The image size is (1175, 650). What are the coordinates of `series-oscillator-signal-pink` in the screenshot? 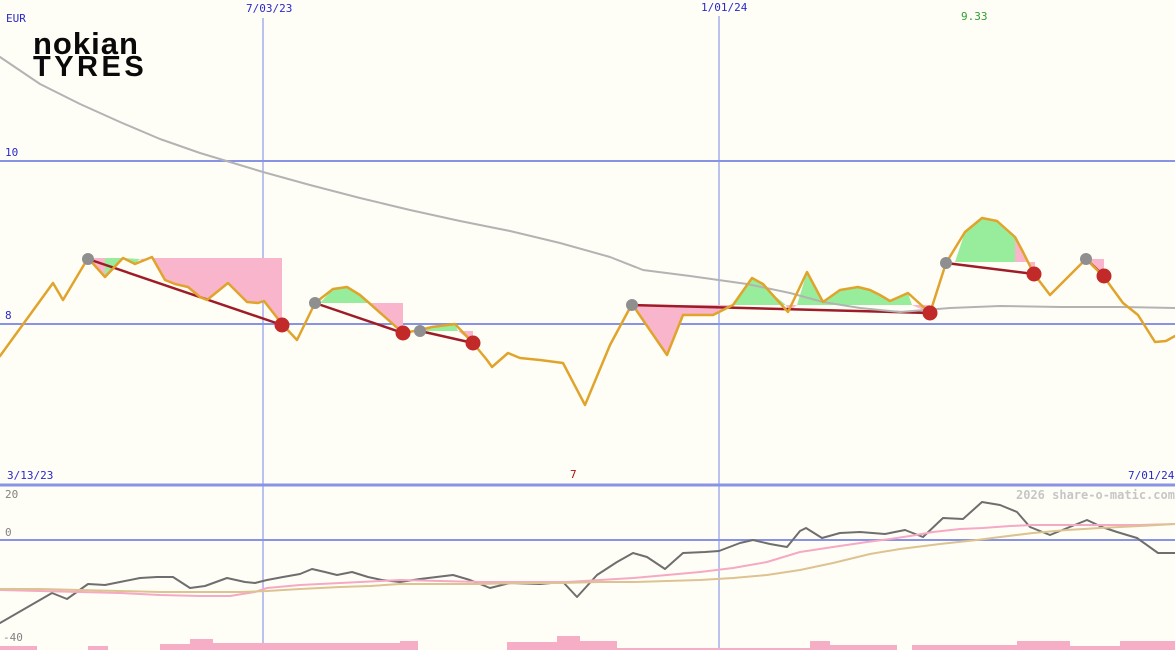 It's located at (587, 560).